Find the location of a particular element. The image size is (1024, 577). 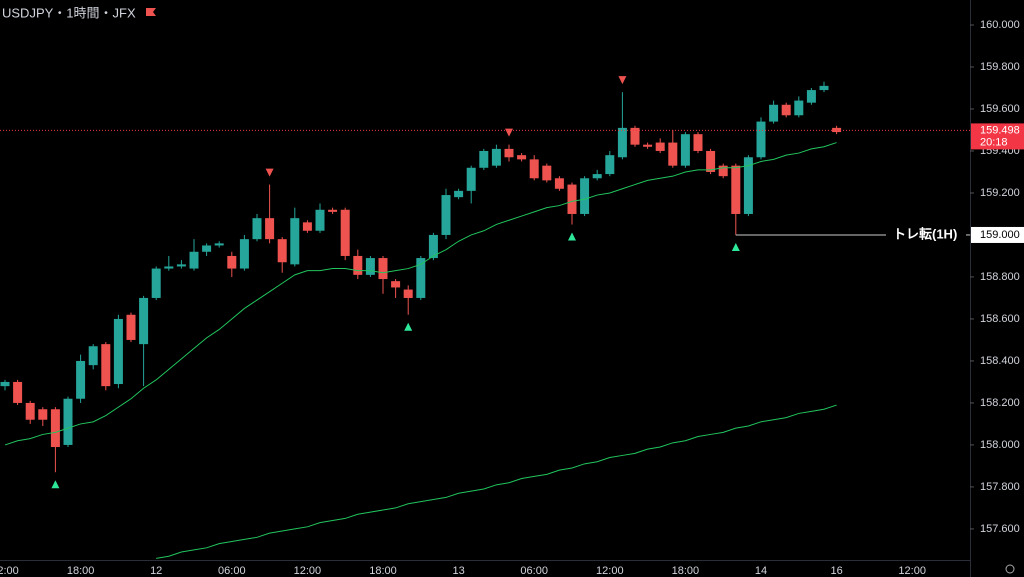

flag-icon is located at coordinates (151, 12).